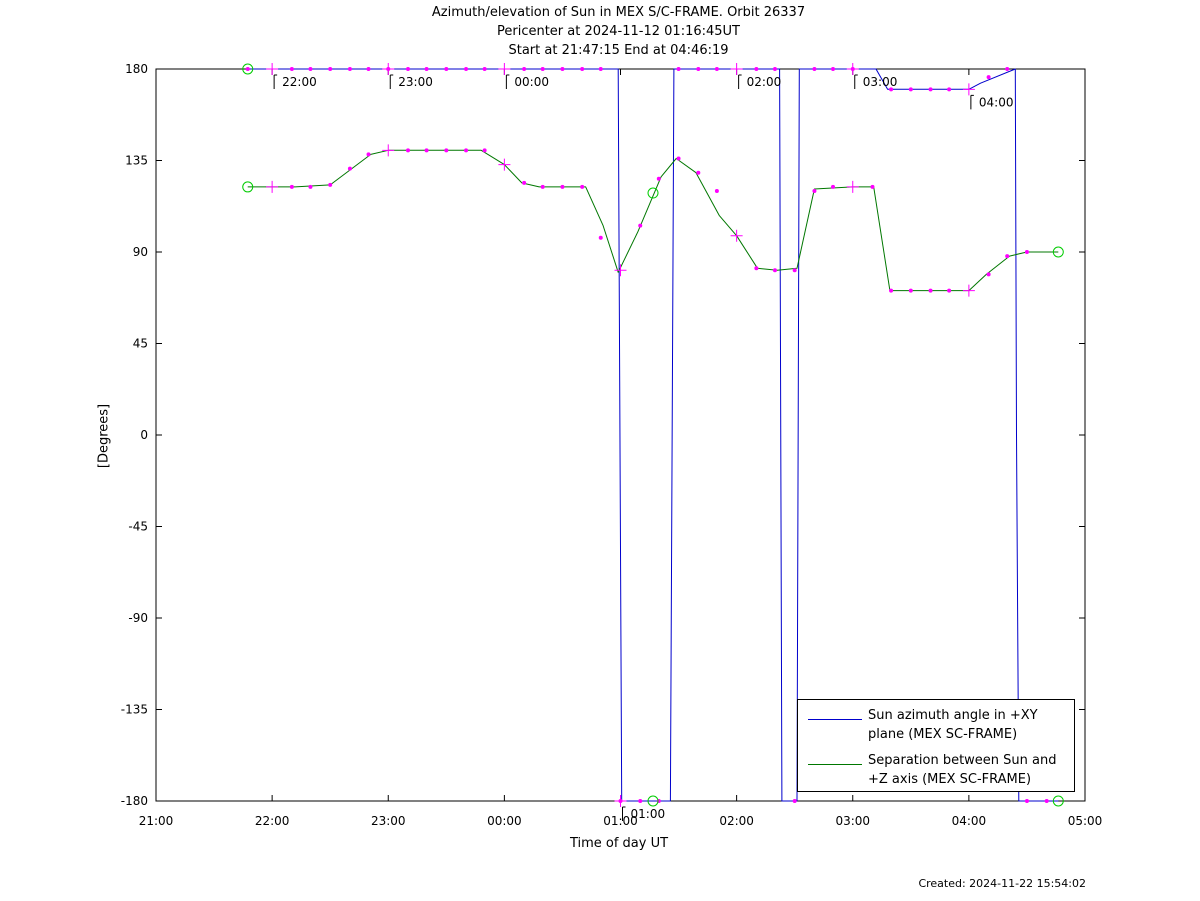  I want to click on annotation-label: 00:00, so click(531, 82).